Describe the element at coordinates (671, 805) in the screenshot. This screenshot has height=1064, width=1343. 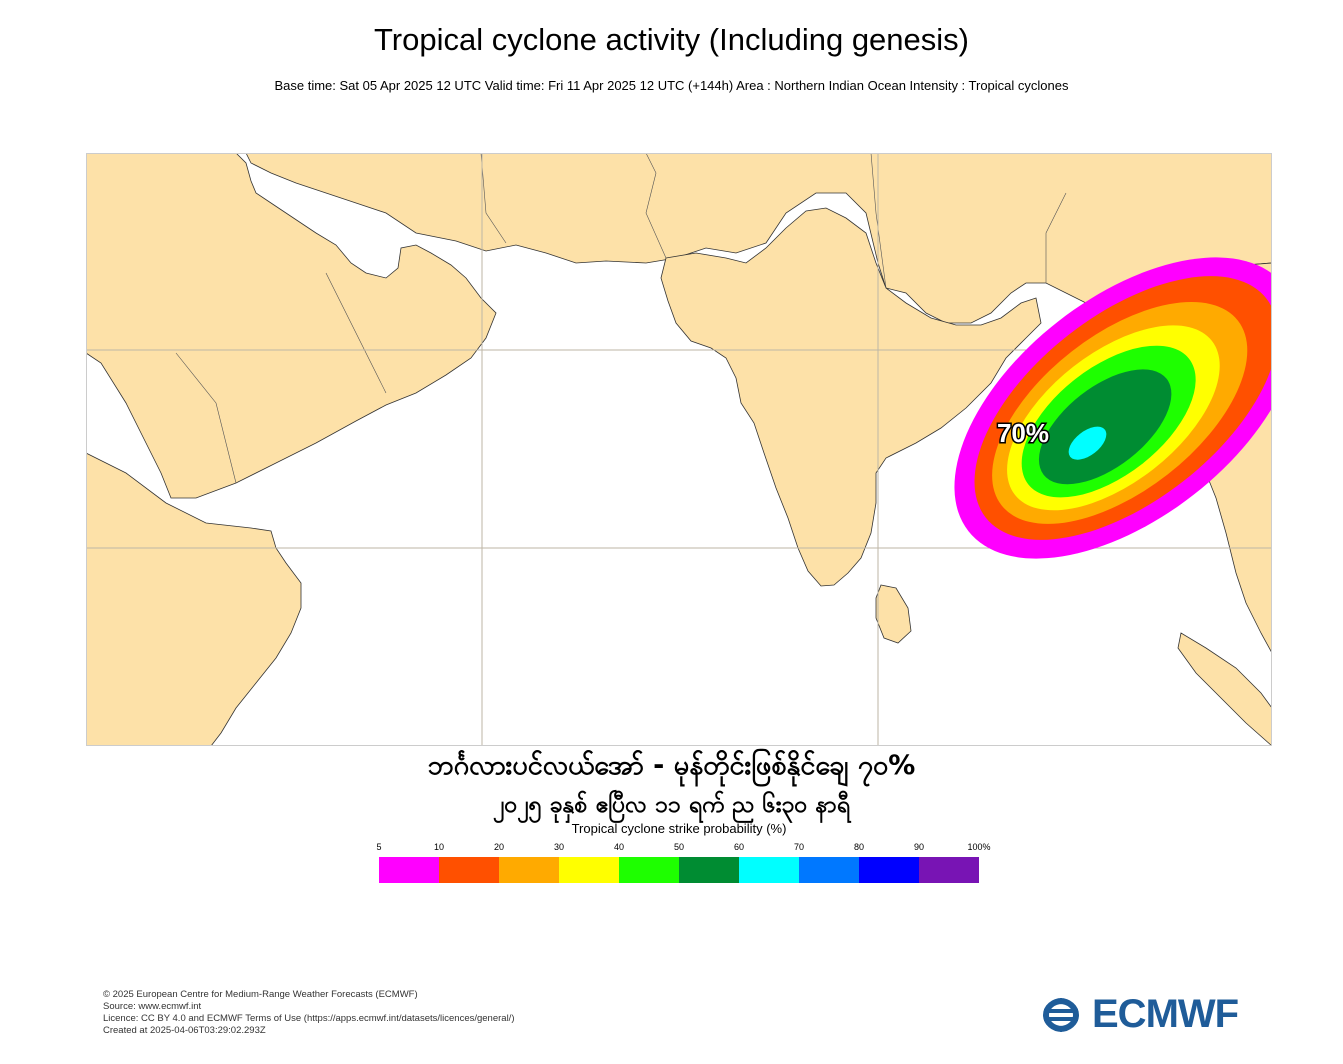
I see `annotation-line2: ၂၀၂၅ ခုနှစ် ဧပြီလ ၁၁ ရက် ည ၆း၃၀ နာရီ` at that location.